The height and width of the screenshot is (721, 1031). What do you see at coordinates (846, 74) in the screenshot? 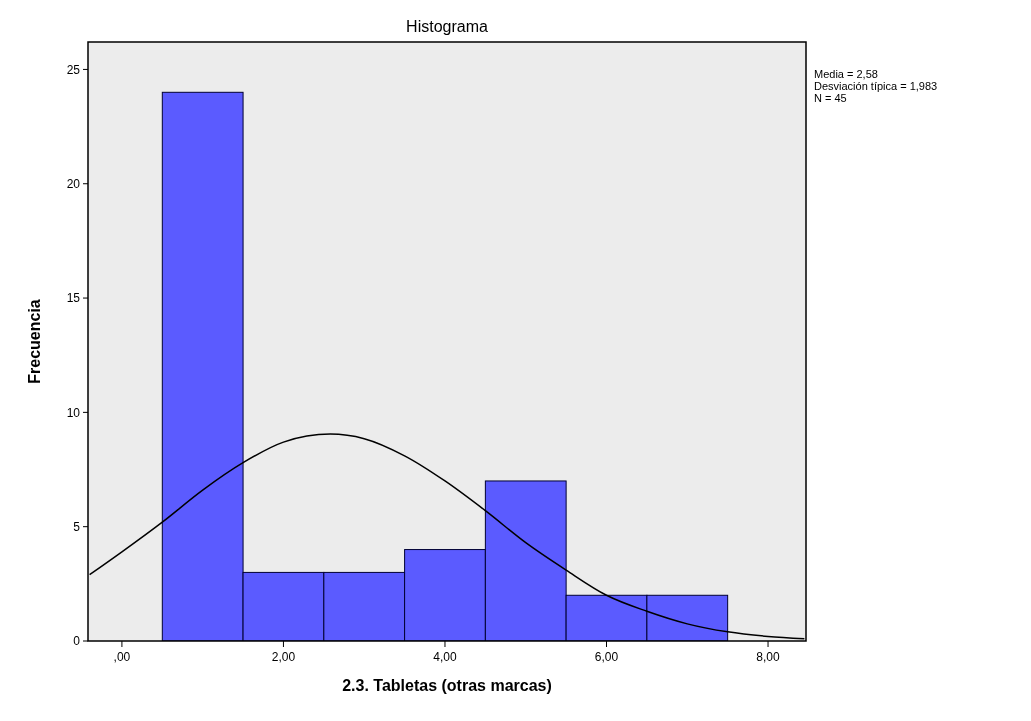
I see `text: Media = 2,58` at bounding box center [846, 74].